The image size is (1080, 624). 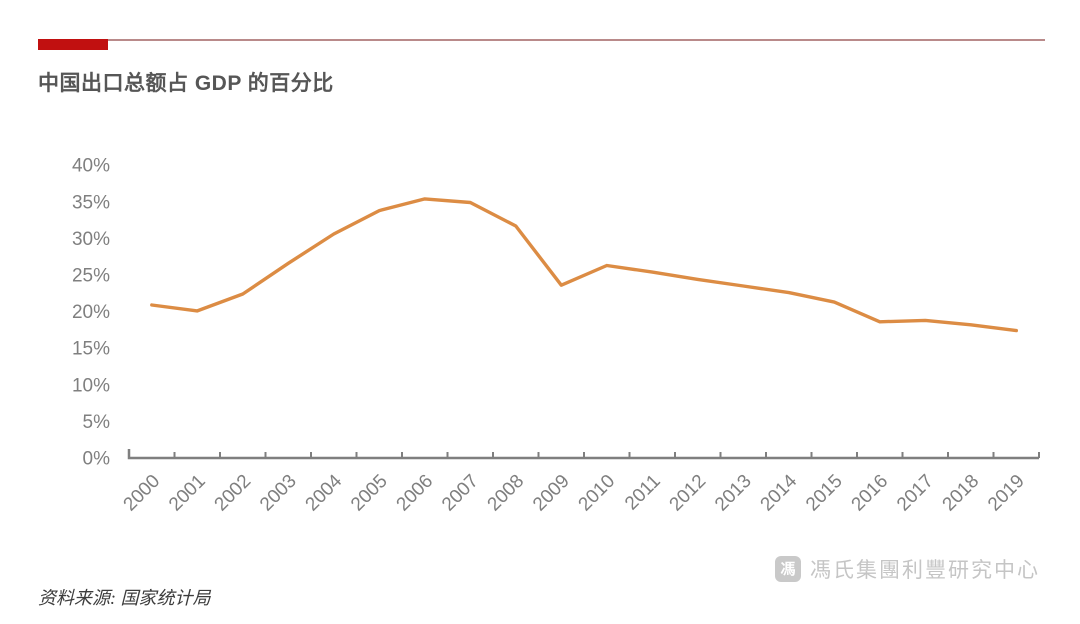 I want to click on header-accent-bar, so click(x=73, y=44).